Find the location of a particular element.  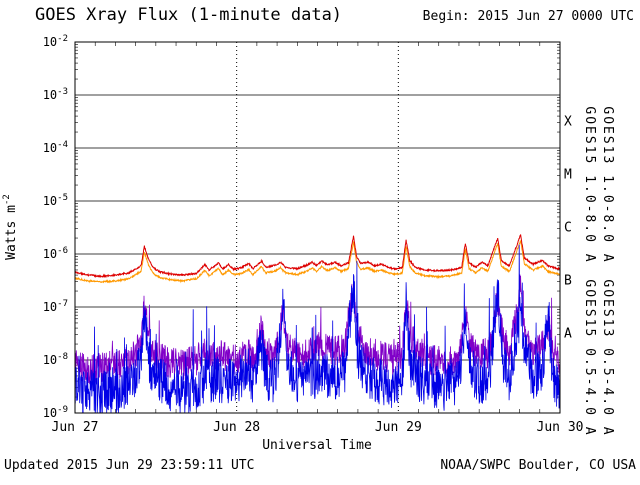

y-tick-exponent: -9 is located at coordinates (62, 410).